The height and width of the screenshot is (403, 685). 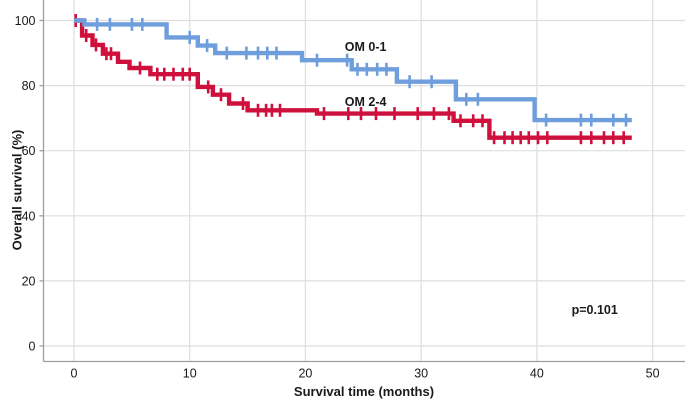 What do you see at coordinates (537, 374) in the screenshot?
I see `x-tick-label: 40` at bounding box center [537, 374].